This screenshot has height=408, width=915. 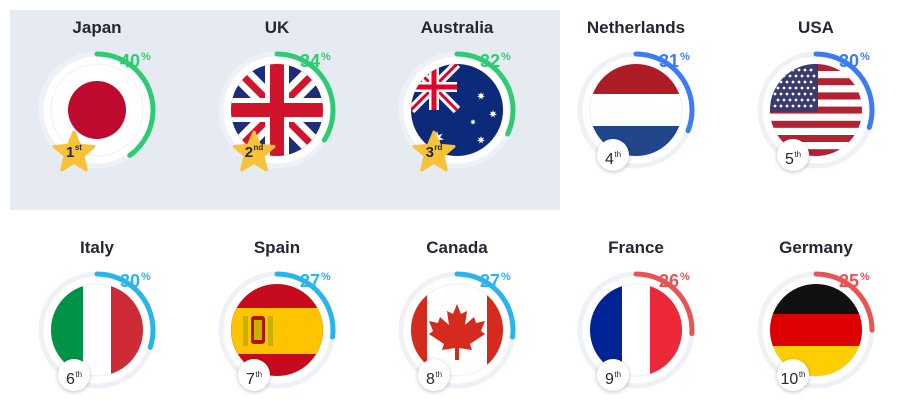 What do you see at coordinates (669, 281) in the screenshot?
I see `percentage-value: 26` at bounding box center [669, 281].